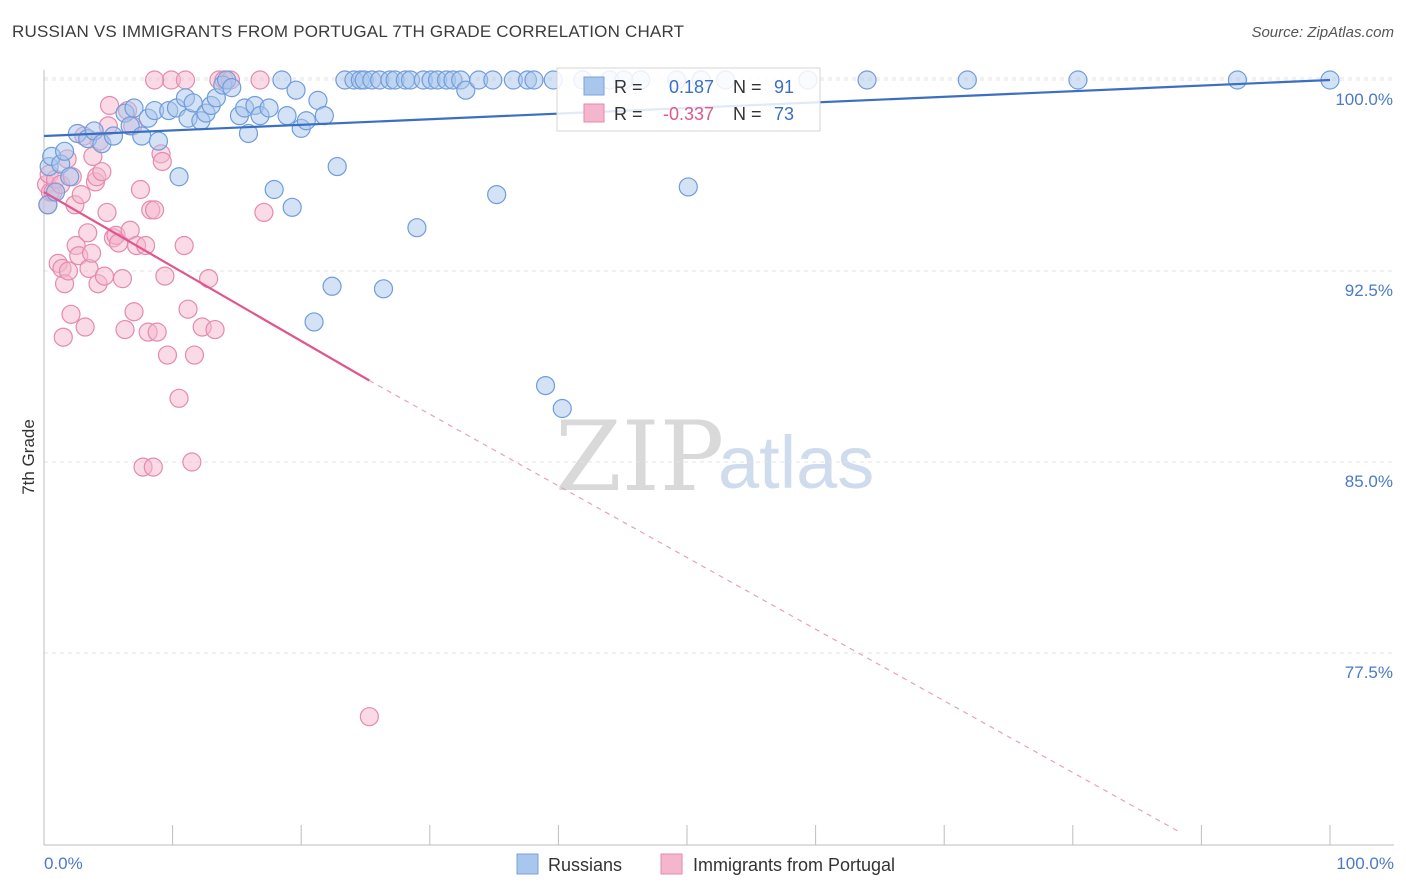 The image size is (1406, 892). What do you see at coordinates (585, 865) in the screenshot?
I see `legend-label-russians: Russians` at bounding box center [585, 865].